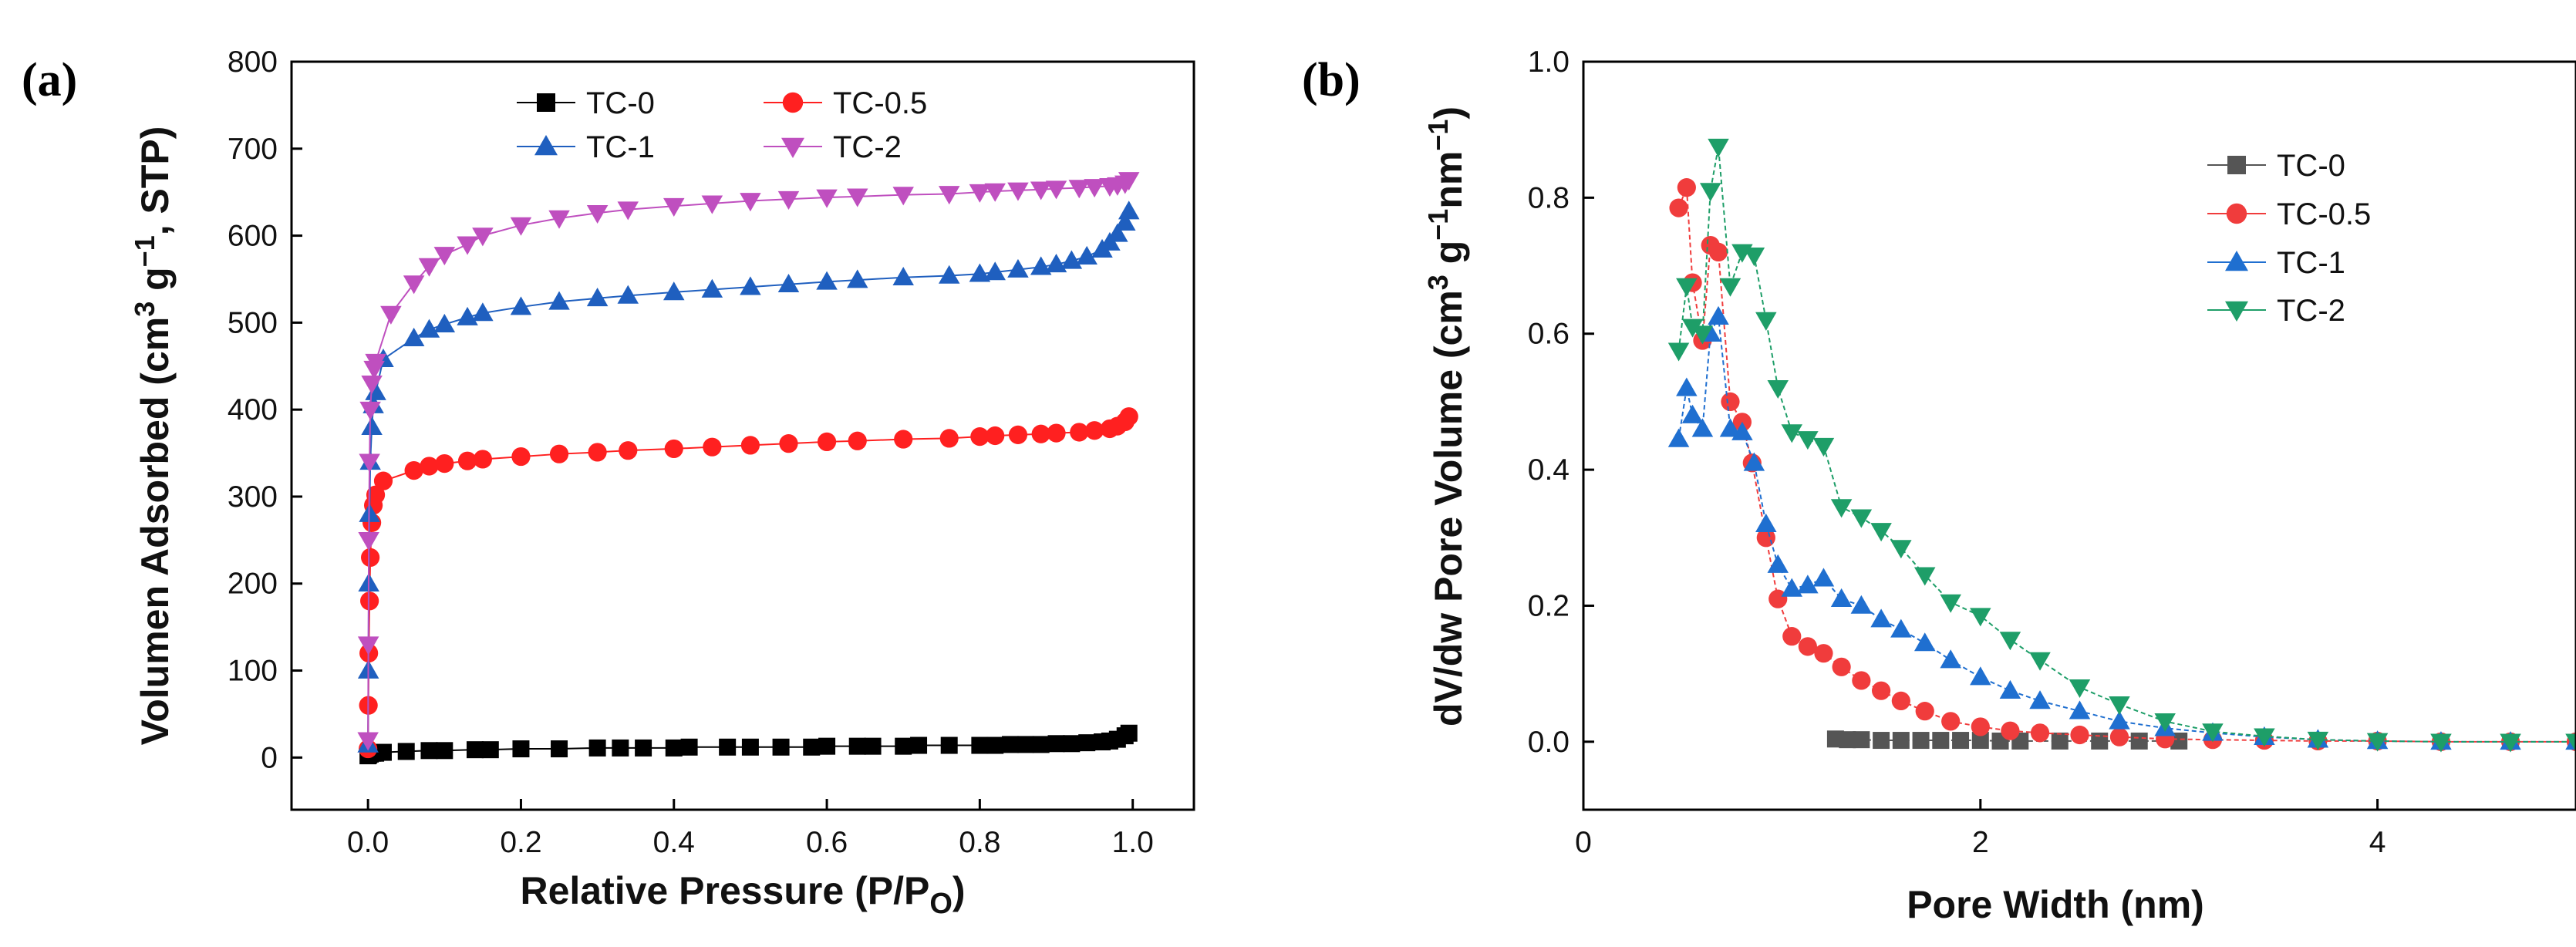 This screenshot has width=2576, height=947. What do you see at coordinates (368, 842) in the screenshot?
I see `a-x-tick-label: 0.0` at bounding box center [368, 842].